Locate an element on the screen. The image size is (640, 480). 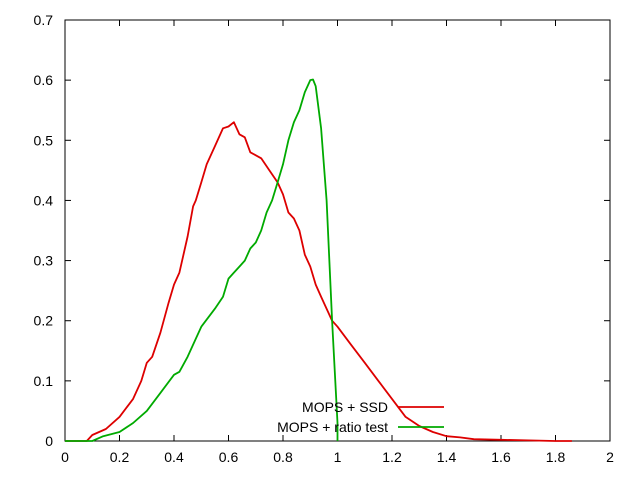
y-tick-label: 0.3 is located at coordinates (44, 261).